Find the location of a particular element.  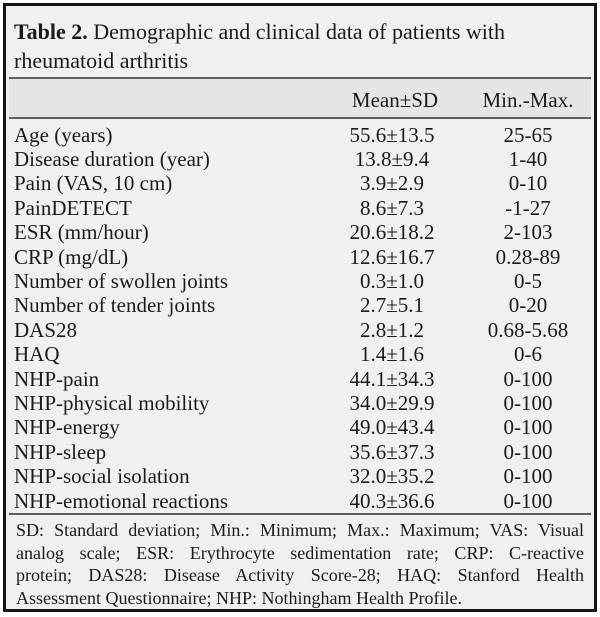

row-min-max: 0-6 is located at coordinates (528, 354).